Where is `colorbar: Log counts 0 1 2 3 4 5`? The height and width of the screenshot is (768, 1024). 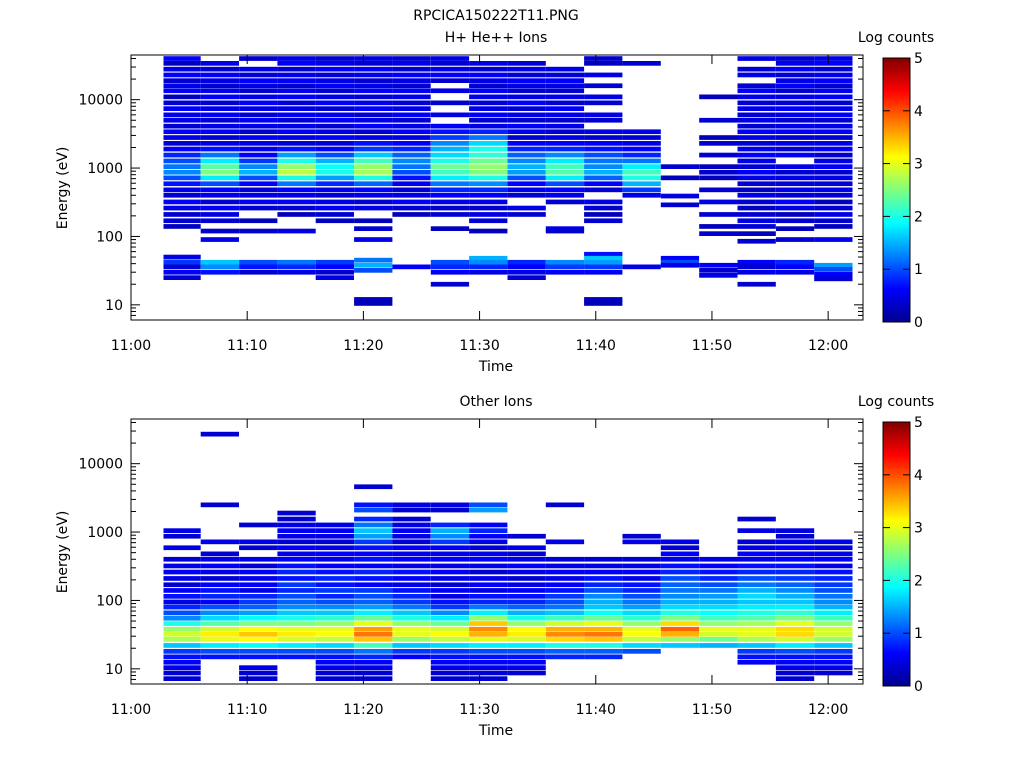 colorbar: Log counts 0 1 2 3 4 5 is located at coordinates (896, 180).